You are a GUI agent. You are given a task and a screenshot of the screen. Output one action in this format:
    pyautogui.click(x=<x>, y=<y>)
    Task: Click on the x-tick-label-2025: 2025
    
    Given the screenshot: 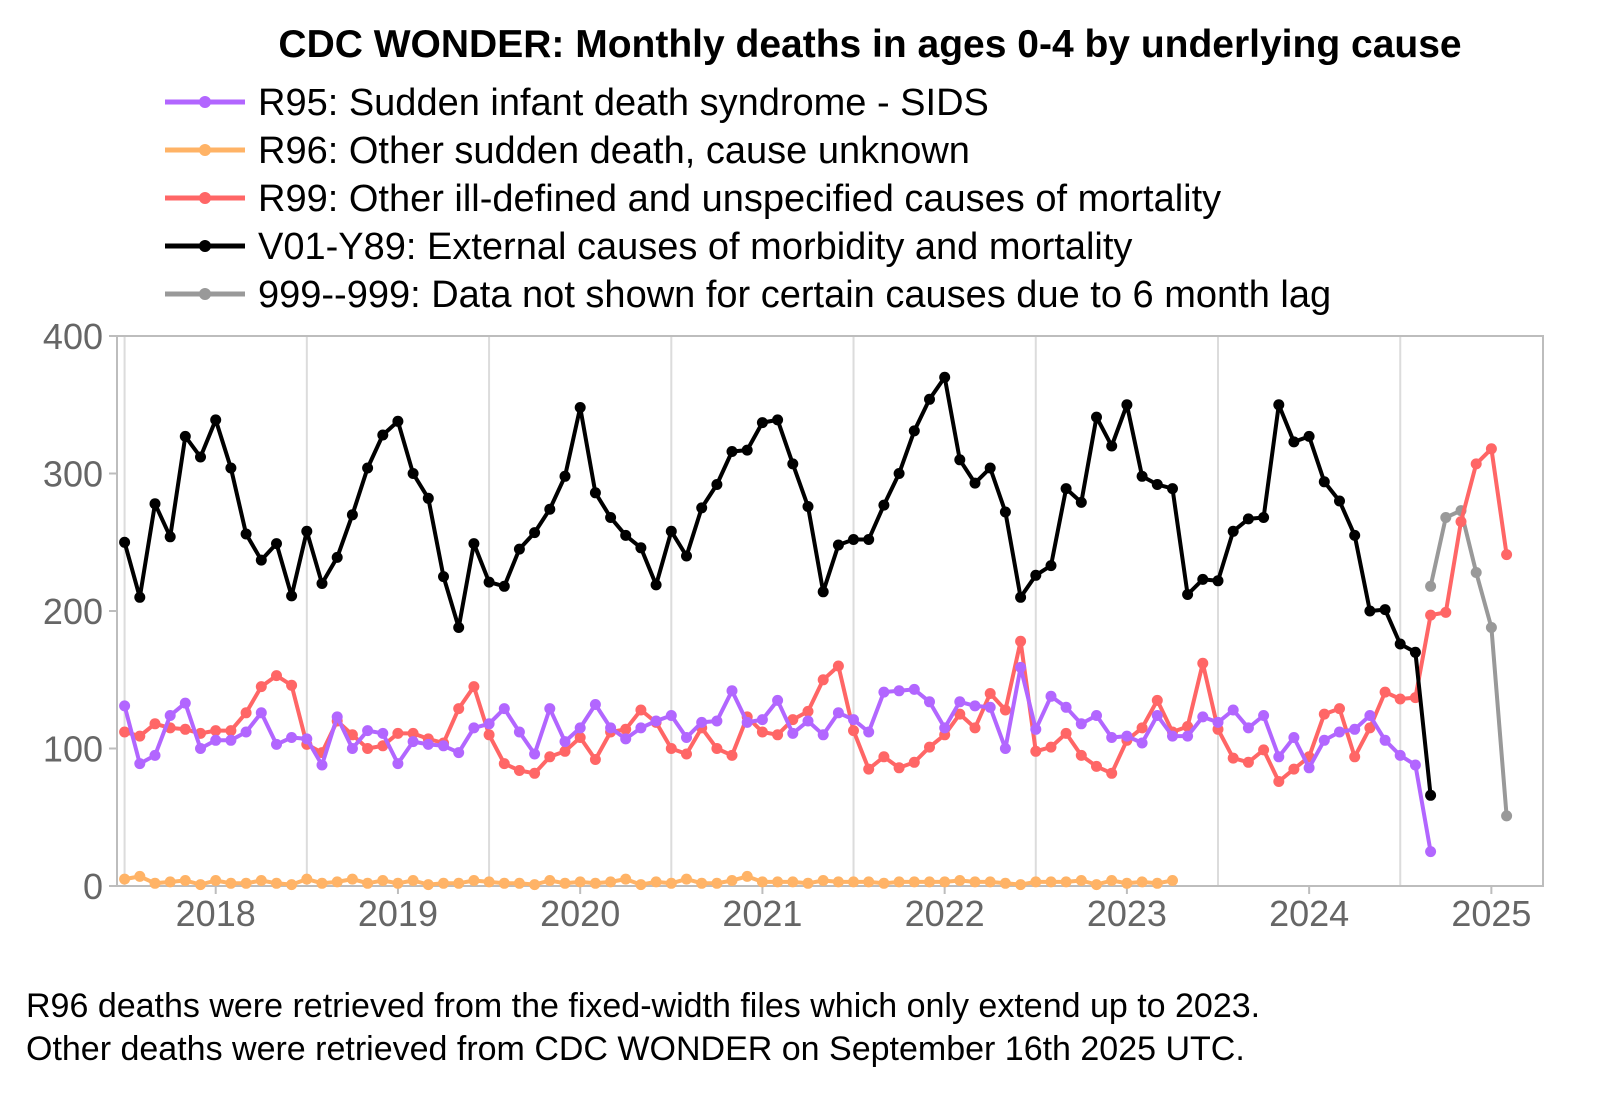 What is the action you would take?
    pyautogui.click(x=1491, y=913)
    